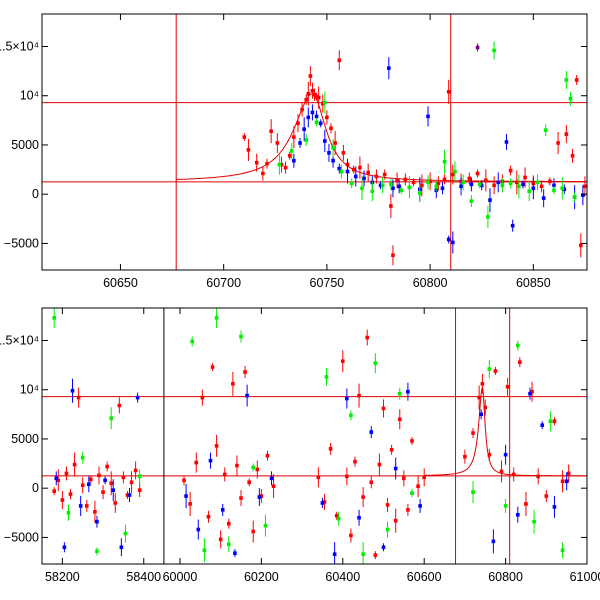 The width and height of the screenshot is (600, 600). I want to click on y-tick-label: 10⁴, so click(29, 390).